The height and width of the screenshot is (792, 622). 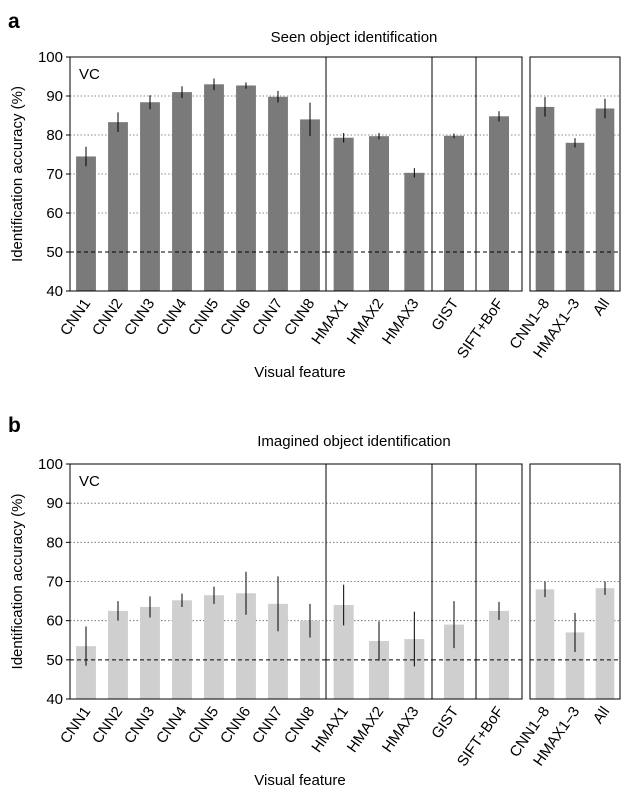 I want to click on chart-title: Imagined object identification, so click(x=353, y=441).